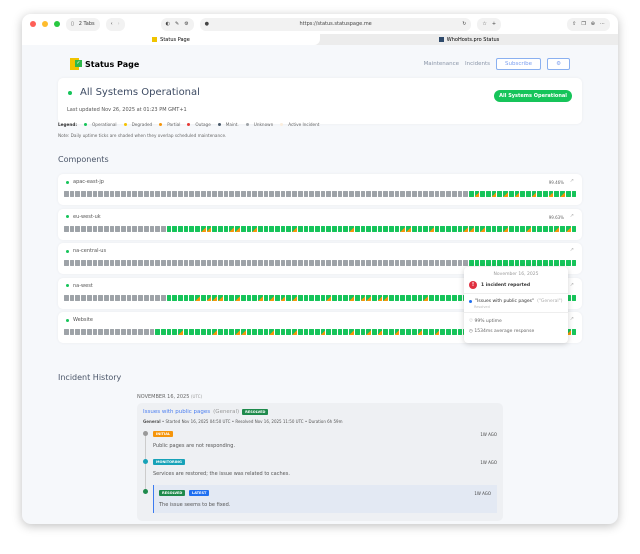  Describe the element at coordinates (167, 24) in the screenshot. I see `shield-icon: ◐` at that location.